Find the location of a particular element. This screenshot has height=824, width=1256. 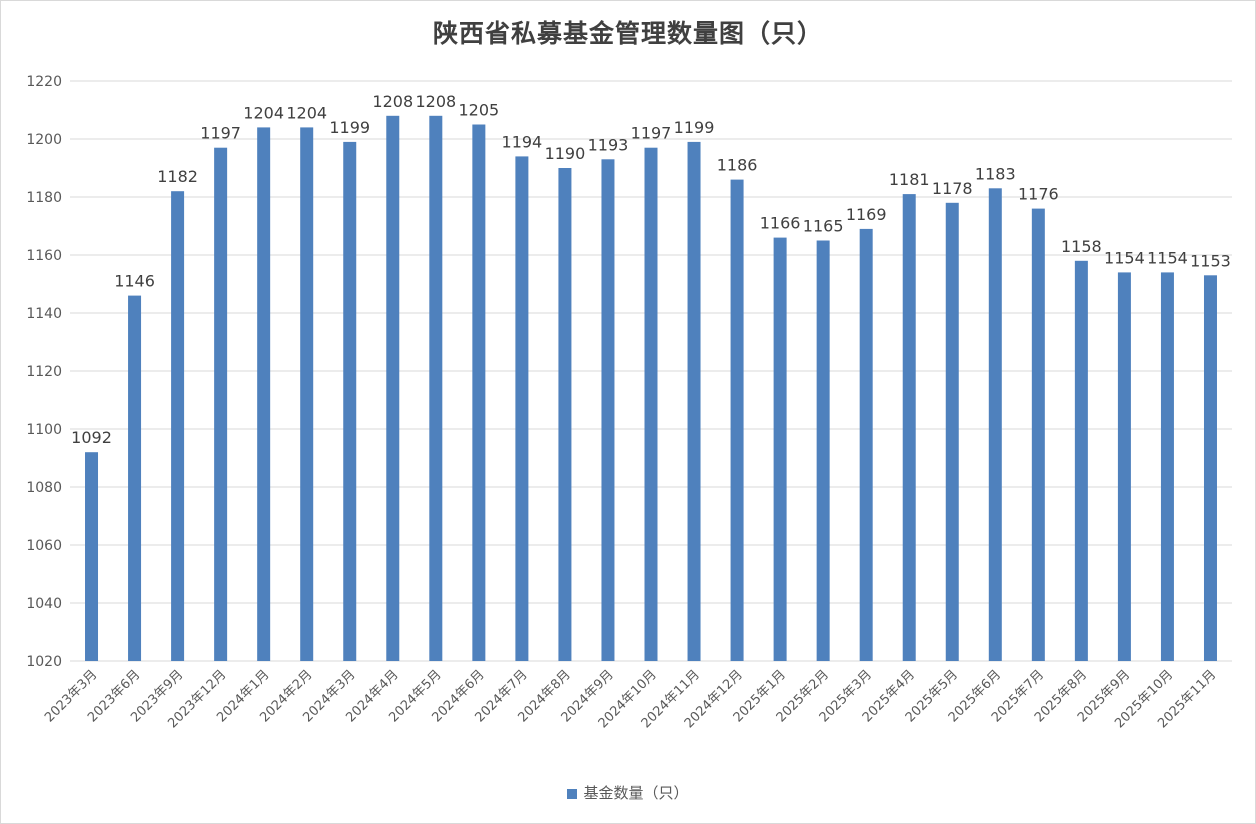

legend: 基金数量（只） is located at coordinates (628, 792).